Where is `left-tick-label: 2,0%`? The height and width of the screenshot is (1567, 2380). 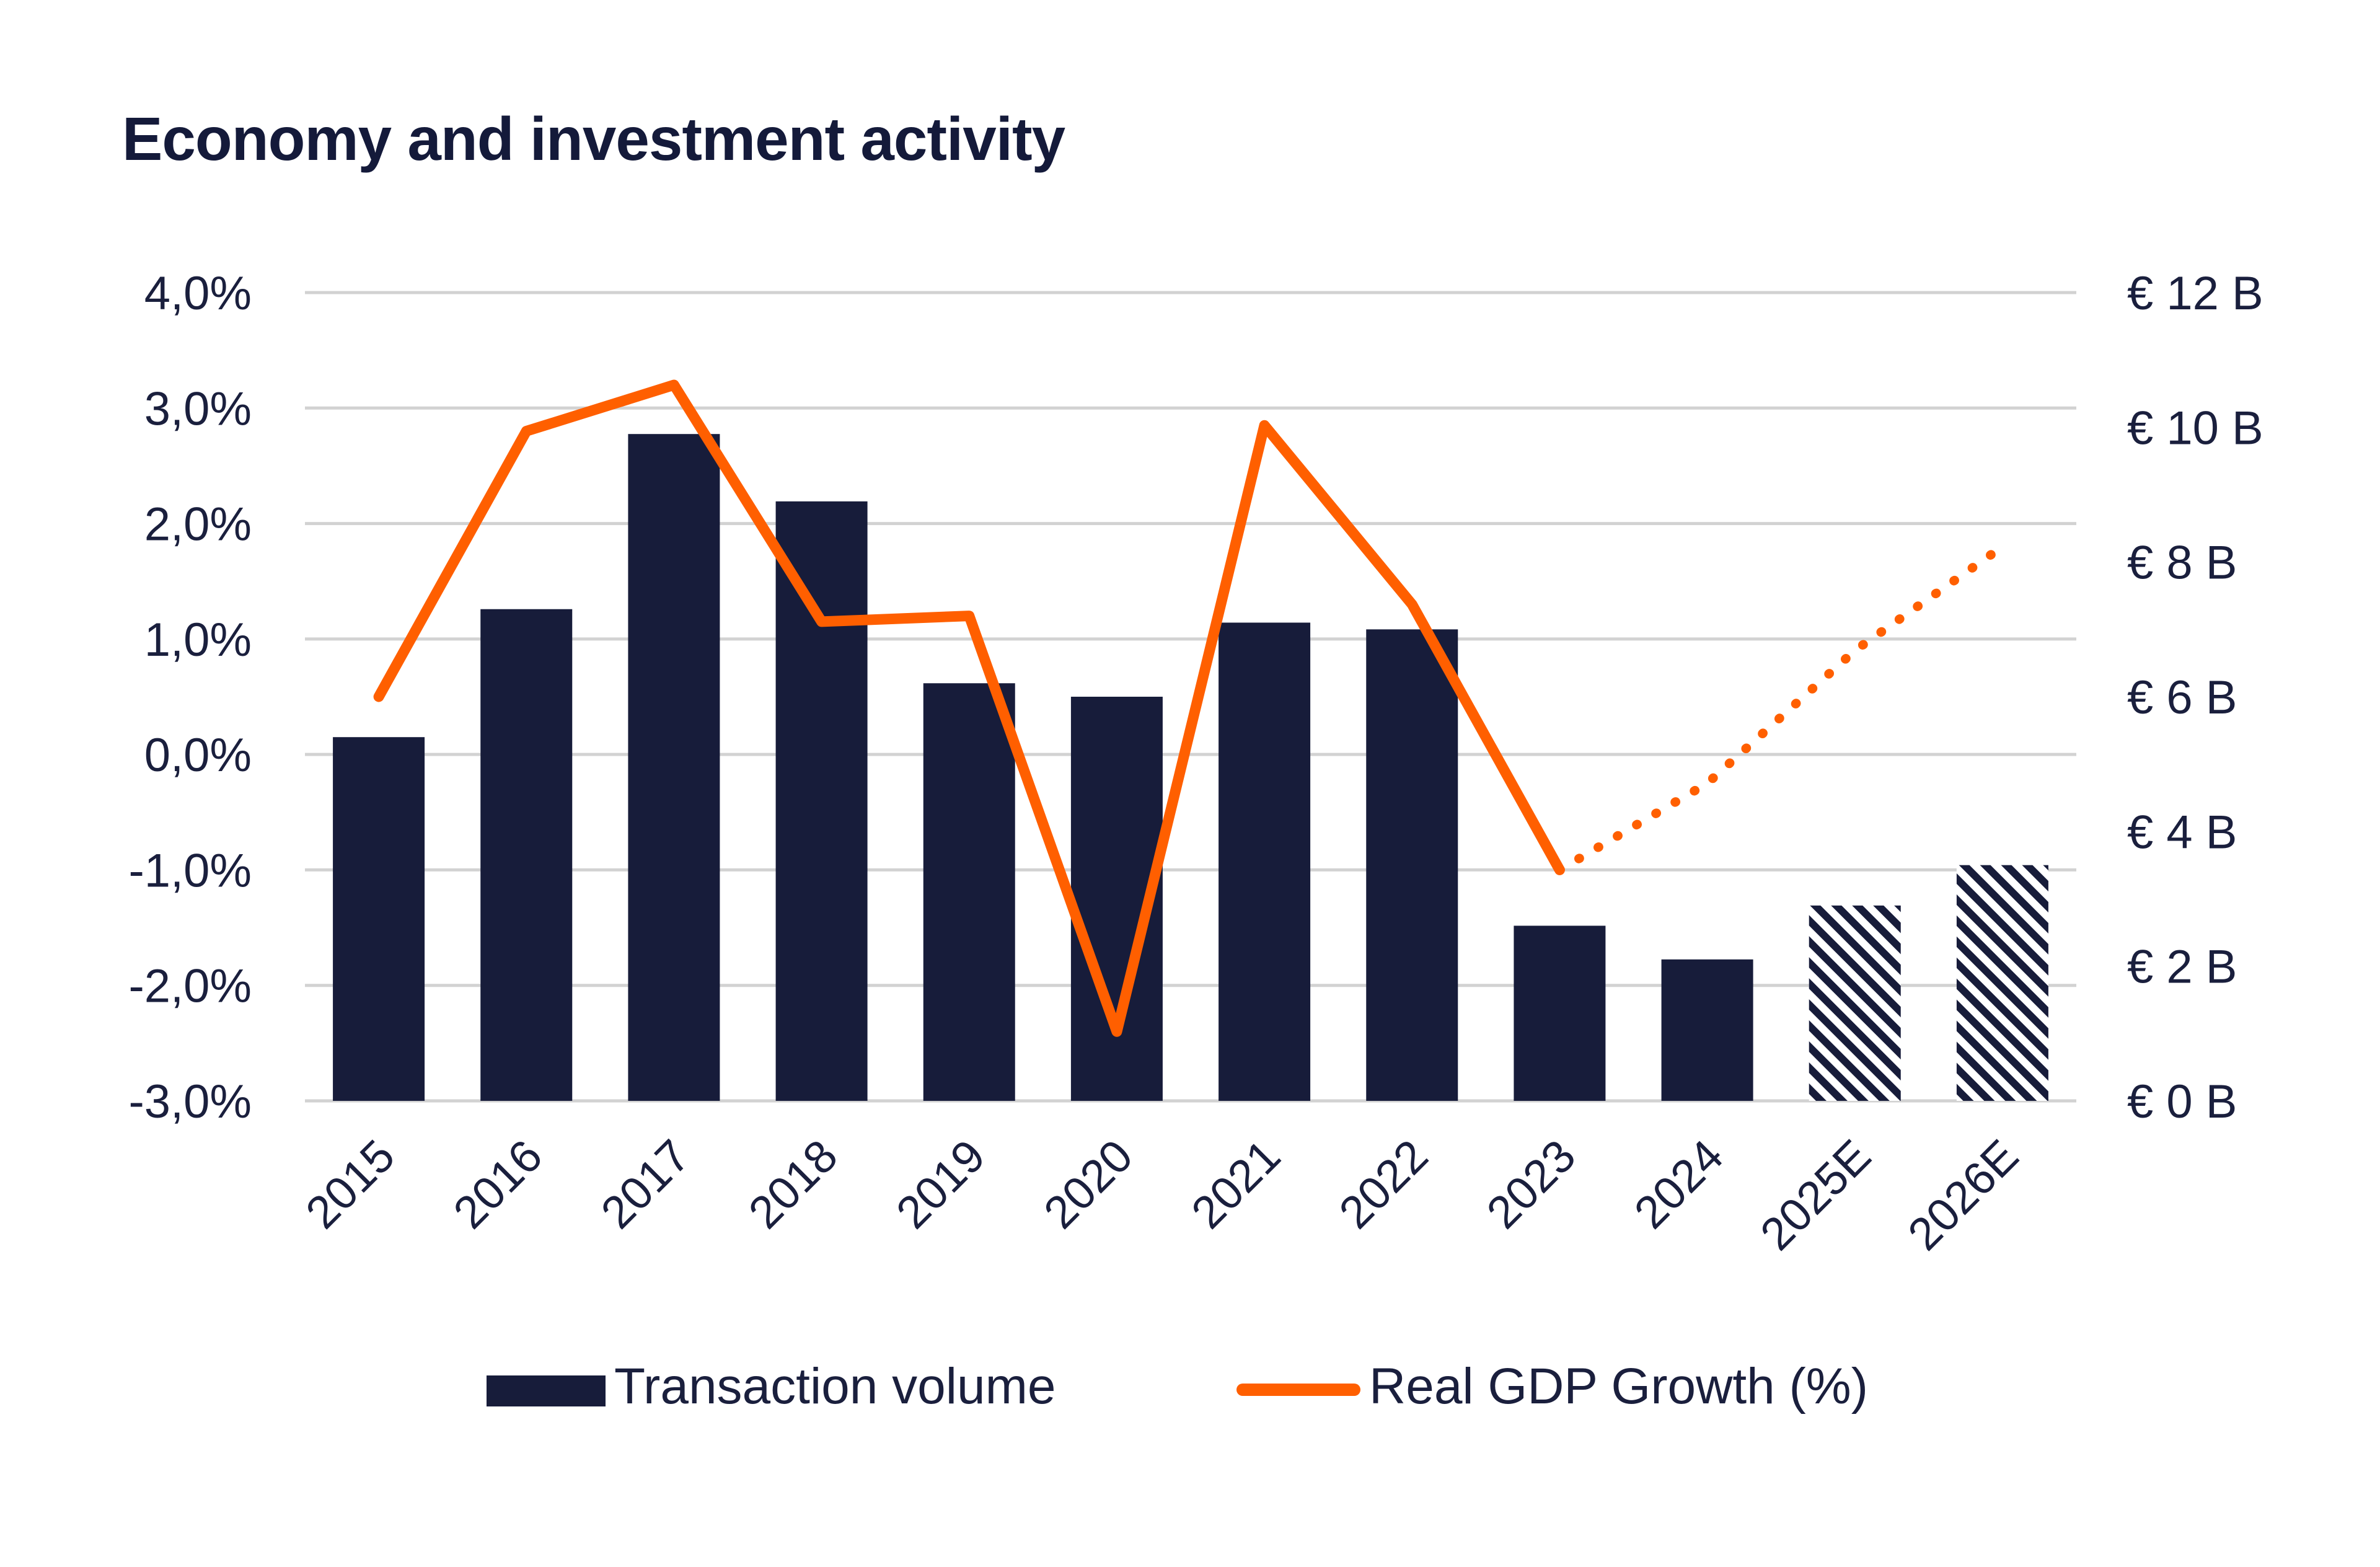
left-tick-label: 2,0% is located at coordinates (198, 524).